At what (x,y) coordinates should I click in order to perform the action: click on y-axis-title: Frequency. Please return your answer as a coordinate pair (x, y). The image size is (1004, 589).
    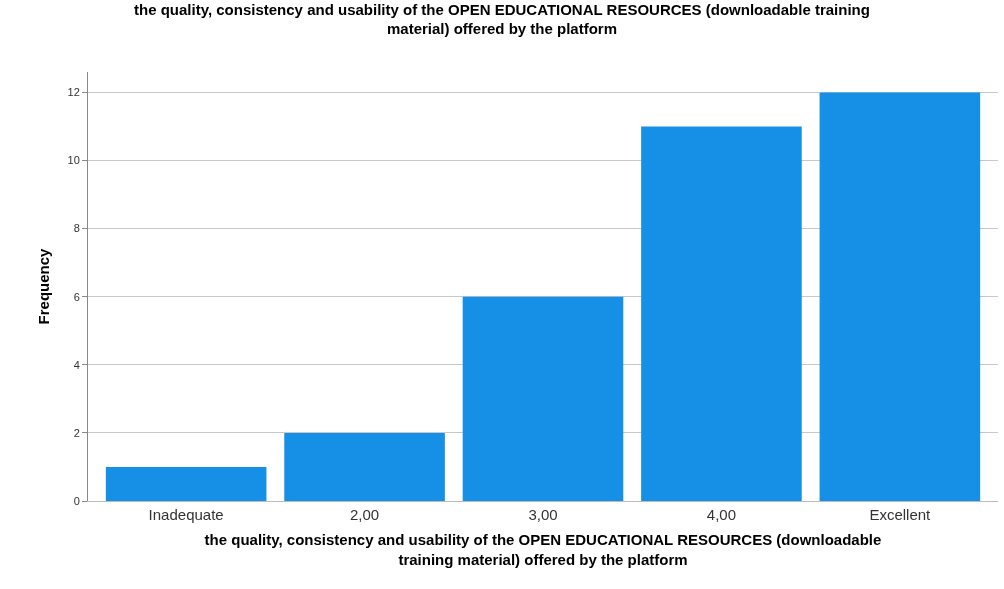
    Looking at the image, I should click on (43, 286).